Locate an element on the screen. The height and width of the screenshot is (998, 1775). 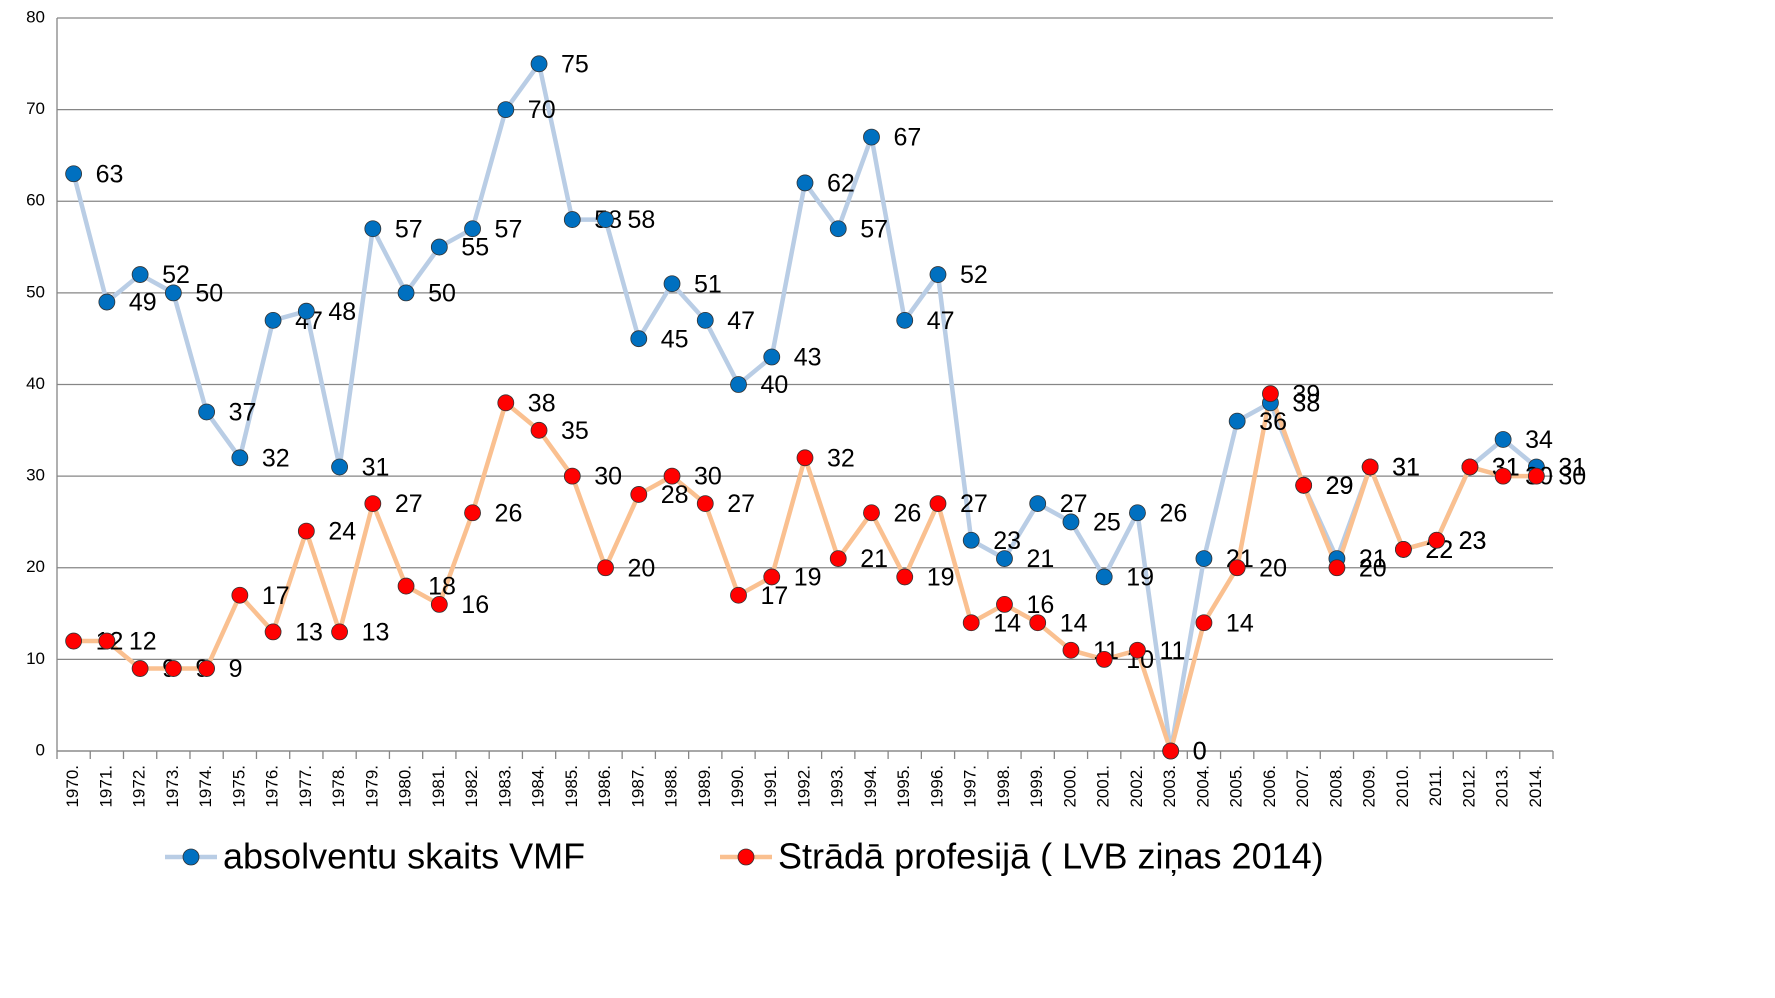
data-label: 9 is located at coordinates (236, 669).